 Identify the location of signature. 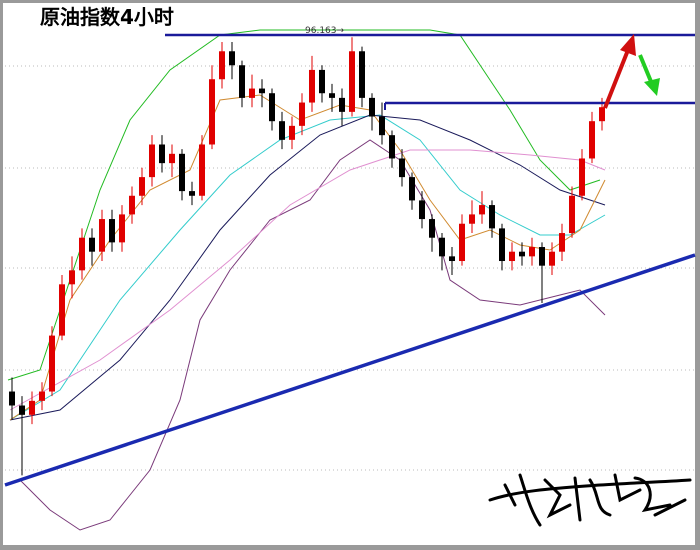
(590, 500).